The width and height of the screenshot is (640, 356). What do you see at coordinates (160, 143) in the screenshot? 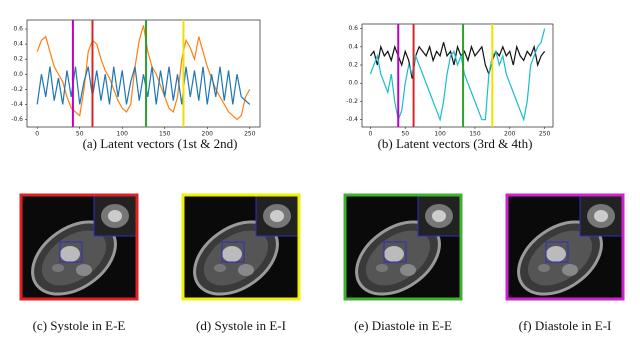
I see `caption: (a) Latent vectors (1st & 2nd)` at bounding box center [160, 143].